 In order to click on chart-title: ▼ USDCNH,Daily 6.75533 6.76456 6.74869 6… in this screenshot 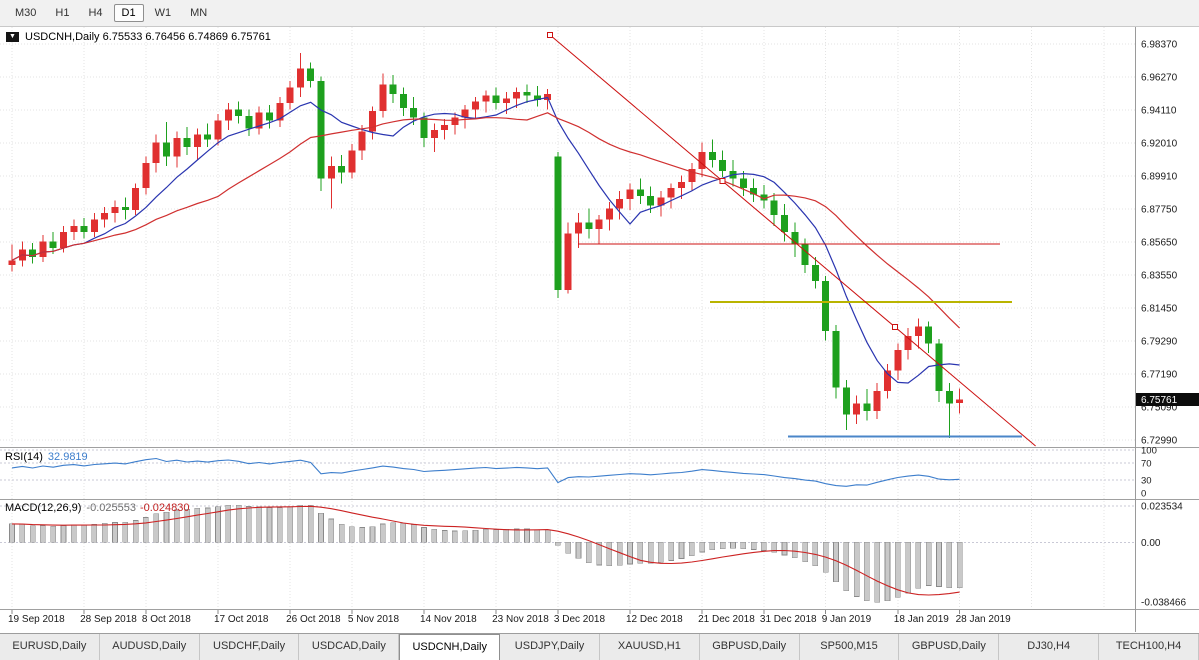, I will do `click(138, 37)`.